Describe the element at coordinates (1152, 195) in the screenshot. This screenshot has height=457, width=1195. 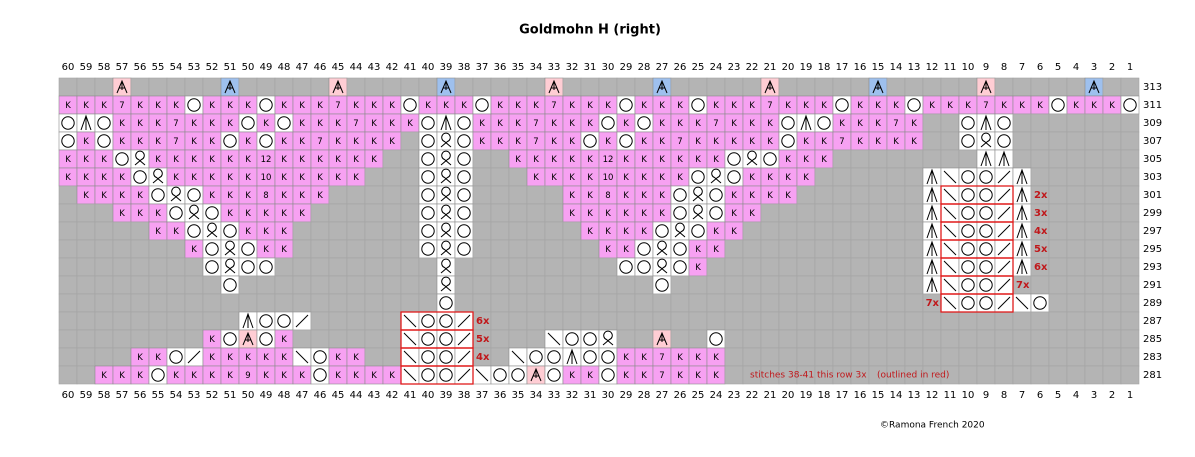
I see `row-number: 301` at that location.